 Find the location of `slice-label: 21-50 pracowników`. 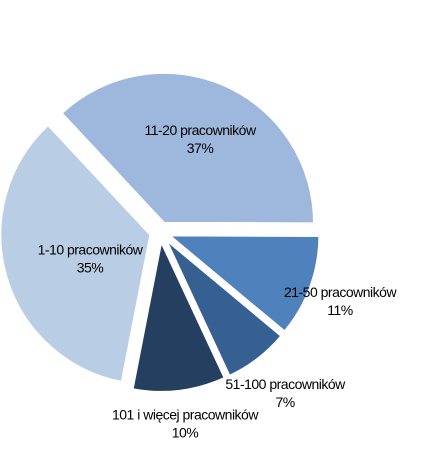

slice-label: 21-50 pracowników is located at coordinates (341, 292).